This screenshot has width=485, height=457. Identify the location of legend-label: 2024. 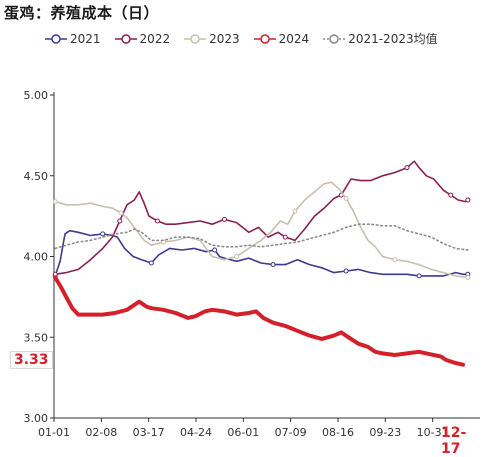
(294, 38).